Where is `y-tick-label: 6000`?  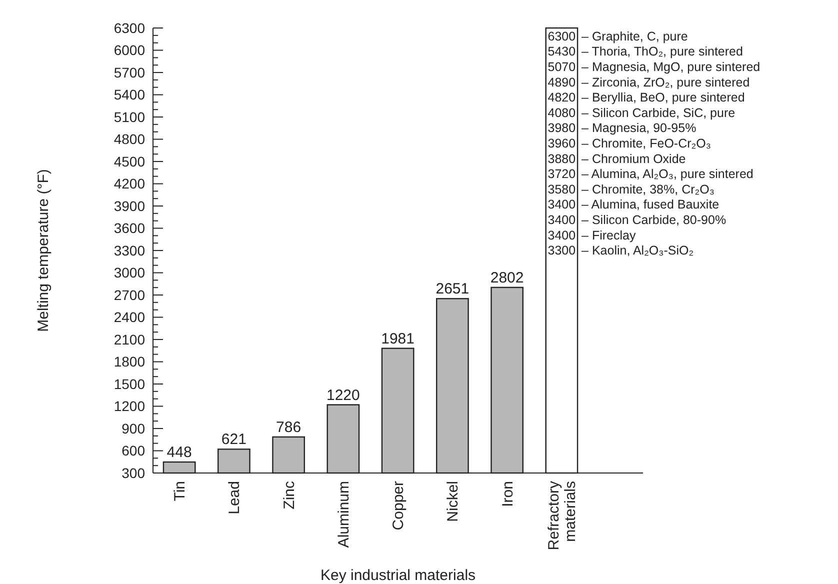
y-tick-label: 6000 is located at coordinates (130, 50).